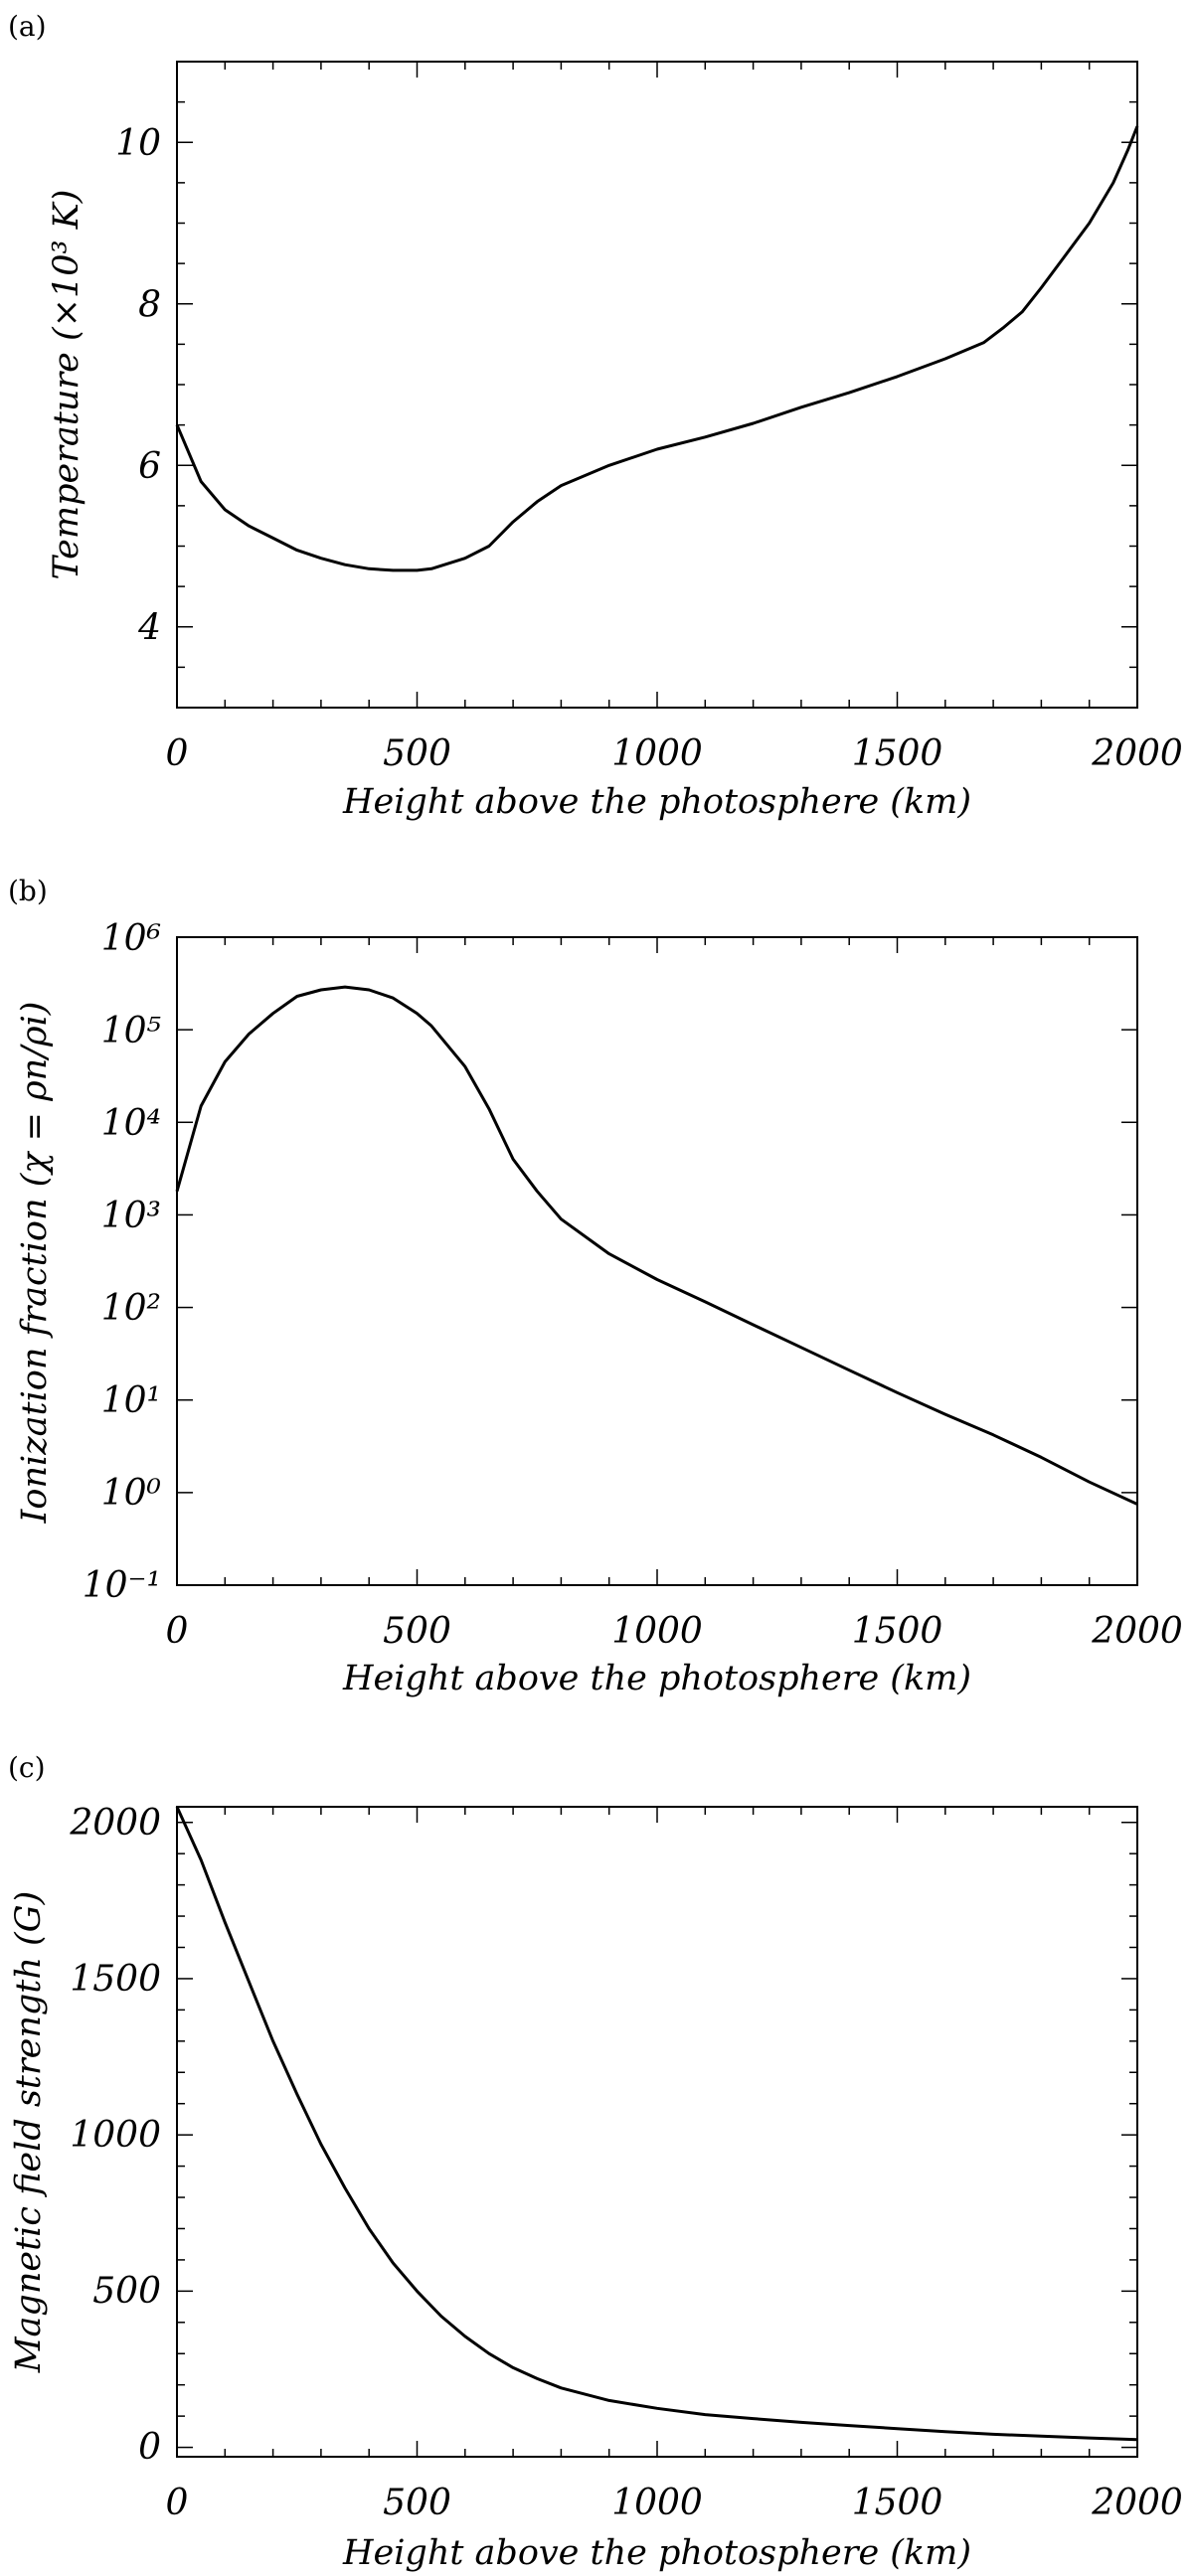 The height and width of the screenshot is (2576, 1193). Describe the element at coordinates (66, 385) in the screenshot. I see `panel-a-y-axis-label: Temperature (×10³ K)` at that location.